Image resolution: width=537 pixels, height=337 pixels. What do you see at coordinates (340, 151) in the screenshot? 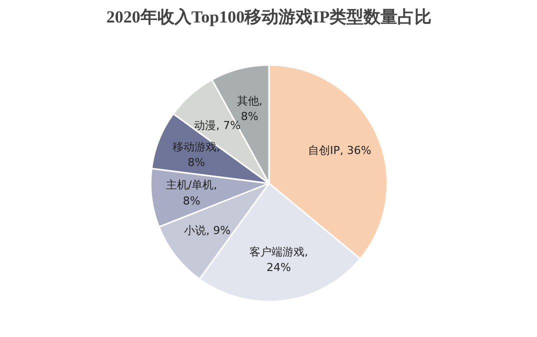
I see `slice-label: 自创IP, 36%` at bounding box center [340, 151].